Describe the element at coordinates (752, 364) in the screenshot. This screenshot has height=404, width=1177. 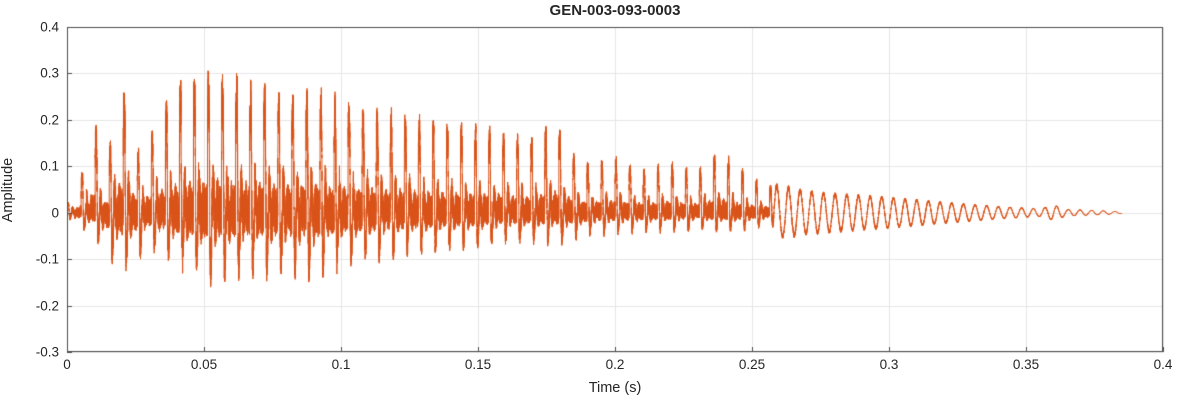
I see `x-tick-label: 0.25` at that location.